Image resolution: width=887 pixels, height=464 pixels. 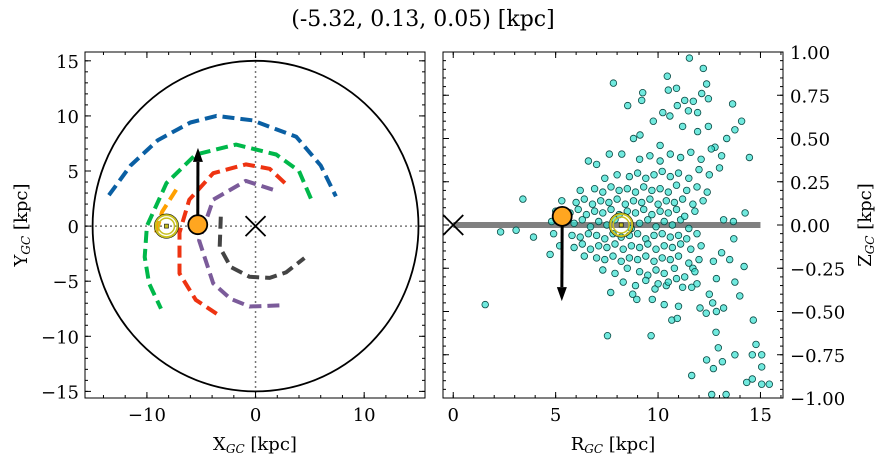 I want to click on sun-symbol, so click(x=166, y=226).